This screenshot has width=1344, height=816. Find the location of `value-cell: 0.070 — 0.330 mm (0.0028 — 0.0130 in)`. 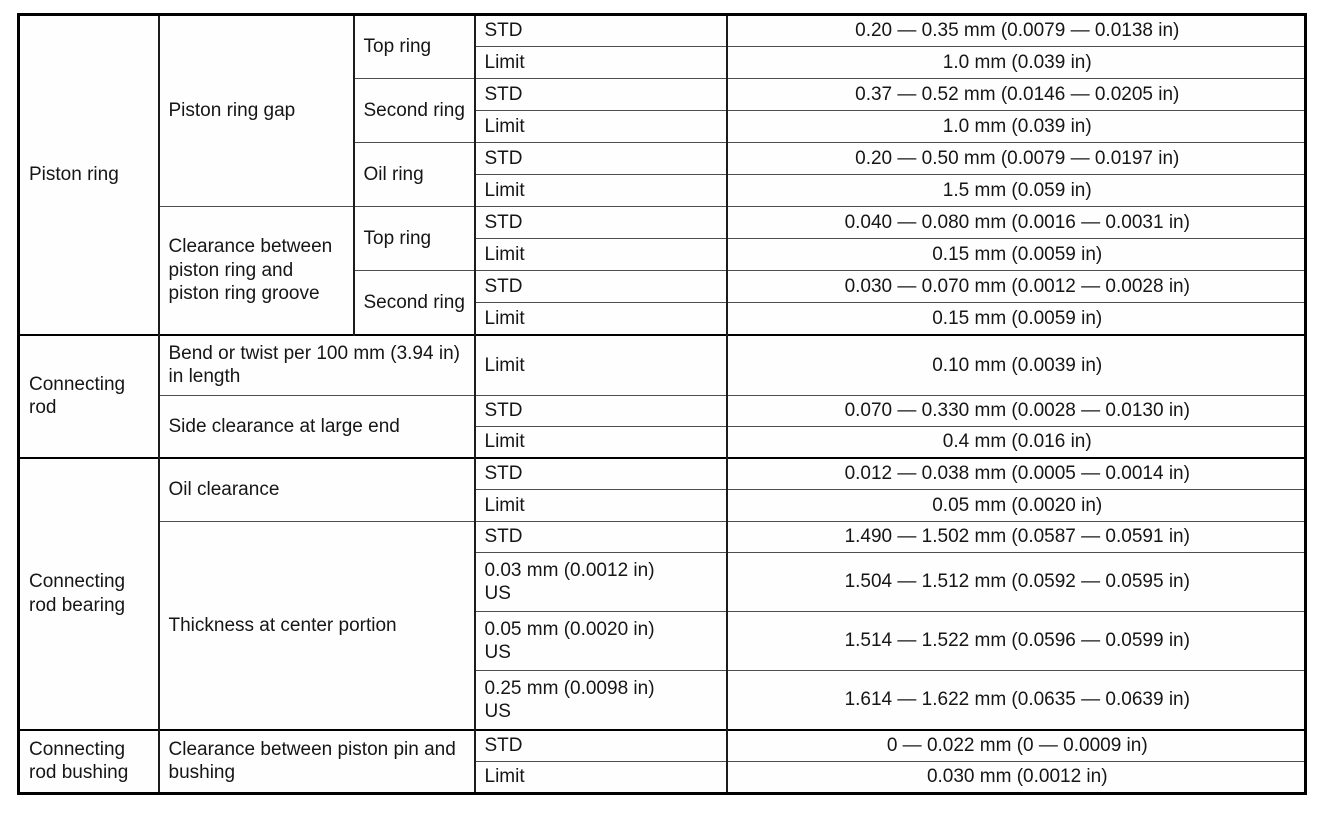

value-cell: 0.070 — 0.330 mm (0.0028 — 0.0130 in) is located at coordinates (1015, 411).